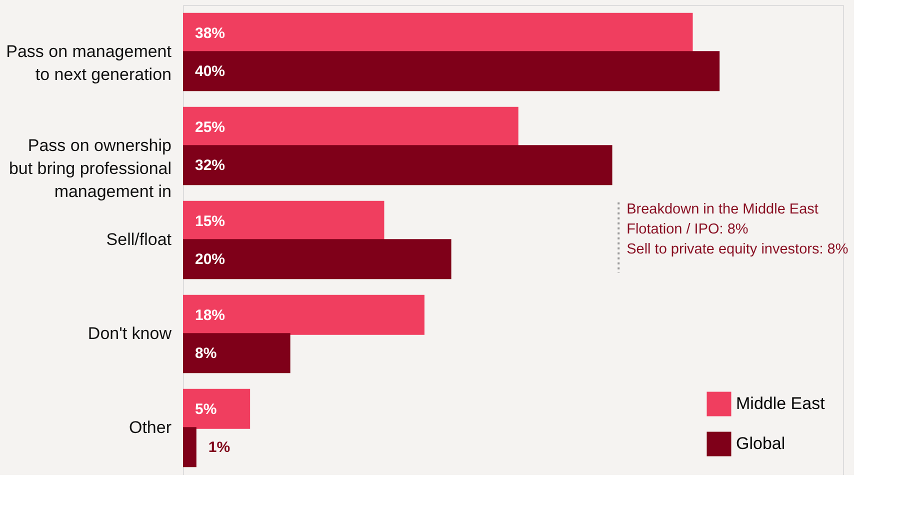 The width and height of the screenshot is (904, 512). What do you see at coordinates (781, 403) in the screenshot?
I see `legend-label: Middle East` at bounding box center [781, 403].